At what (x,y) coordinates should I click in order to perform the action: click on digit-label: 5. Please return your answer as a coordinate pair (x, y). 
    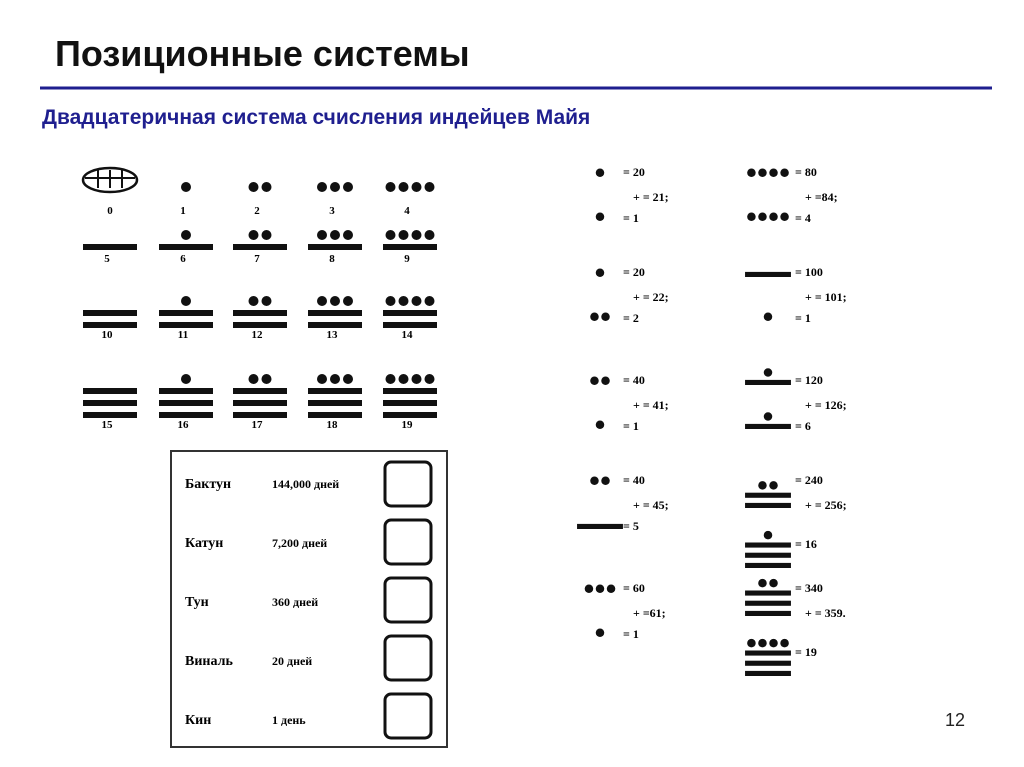
    Looking at the image, I should click on (107, 259).